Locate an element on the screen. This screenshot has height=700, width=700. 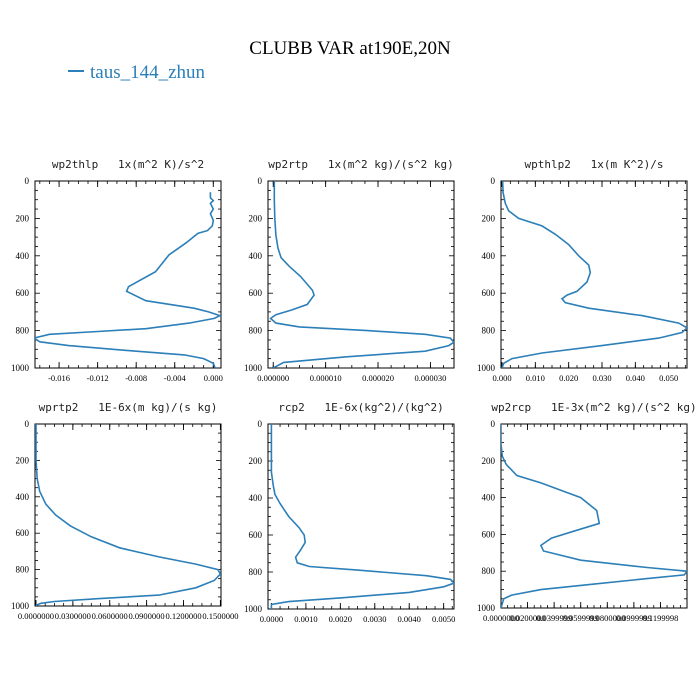
panel-title: rcp2 1E-6x(kg^2)/(kg^2) is located at coordinates (361, 407).